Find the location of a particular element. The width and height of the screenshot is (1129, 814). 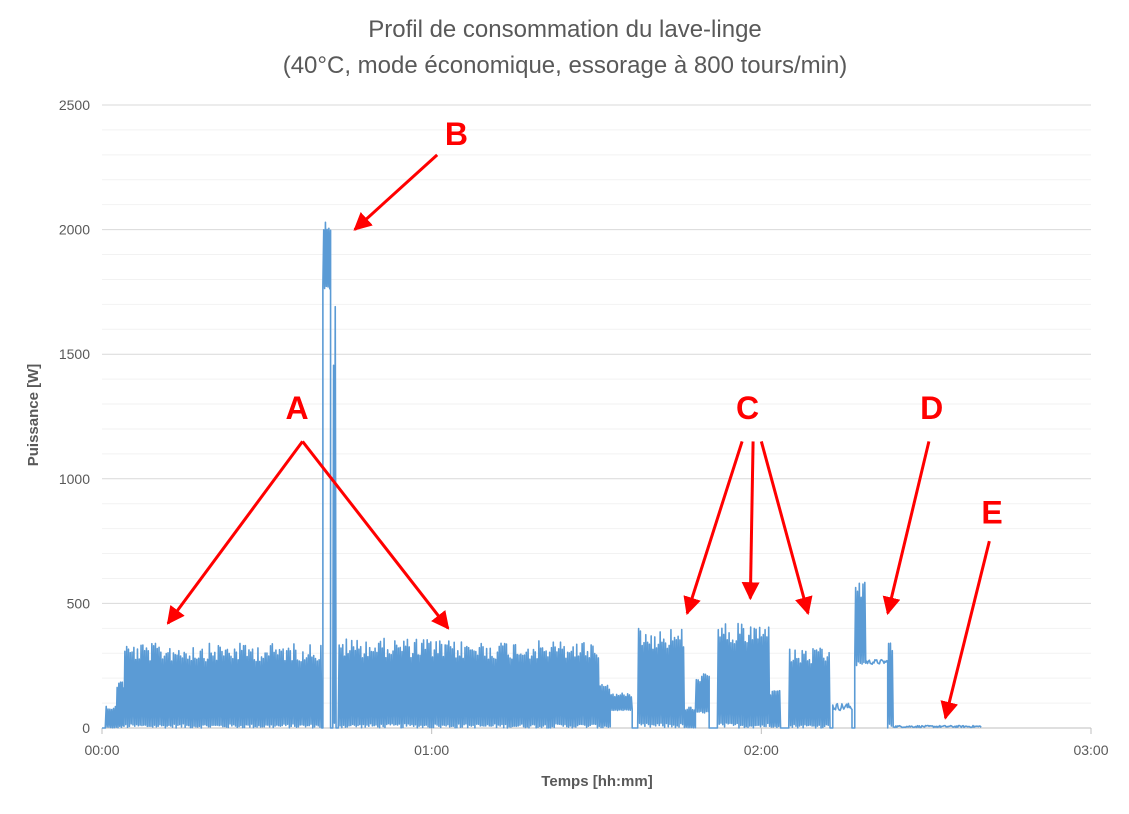

annotation-e: E is located at coordinates (971, 607).